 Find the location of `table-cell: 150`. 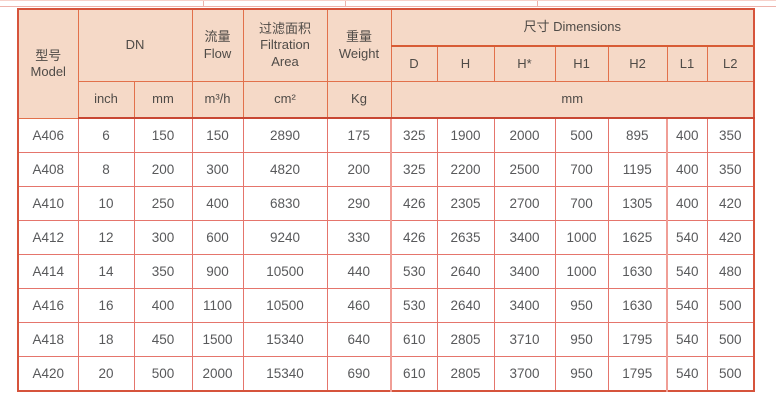

table-cell: 150 is located at coordinates (163, 135).